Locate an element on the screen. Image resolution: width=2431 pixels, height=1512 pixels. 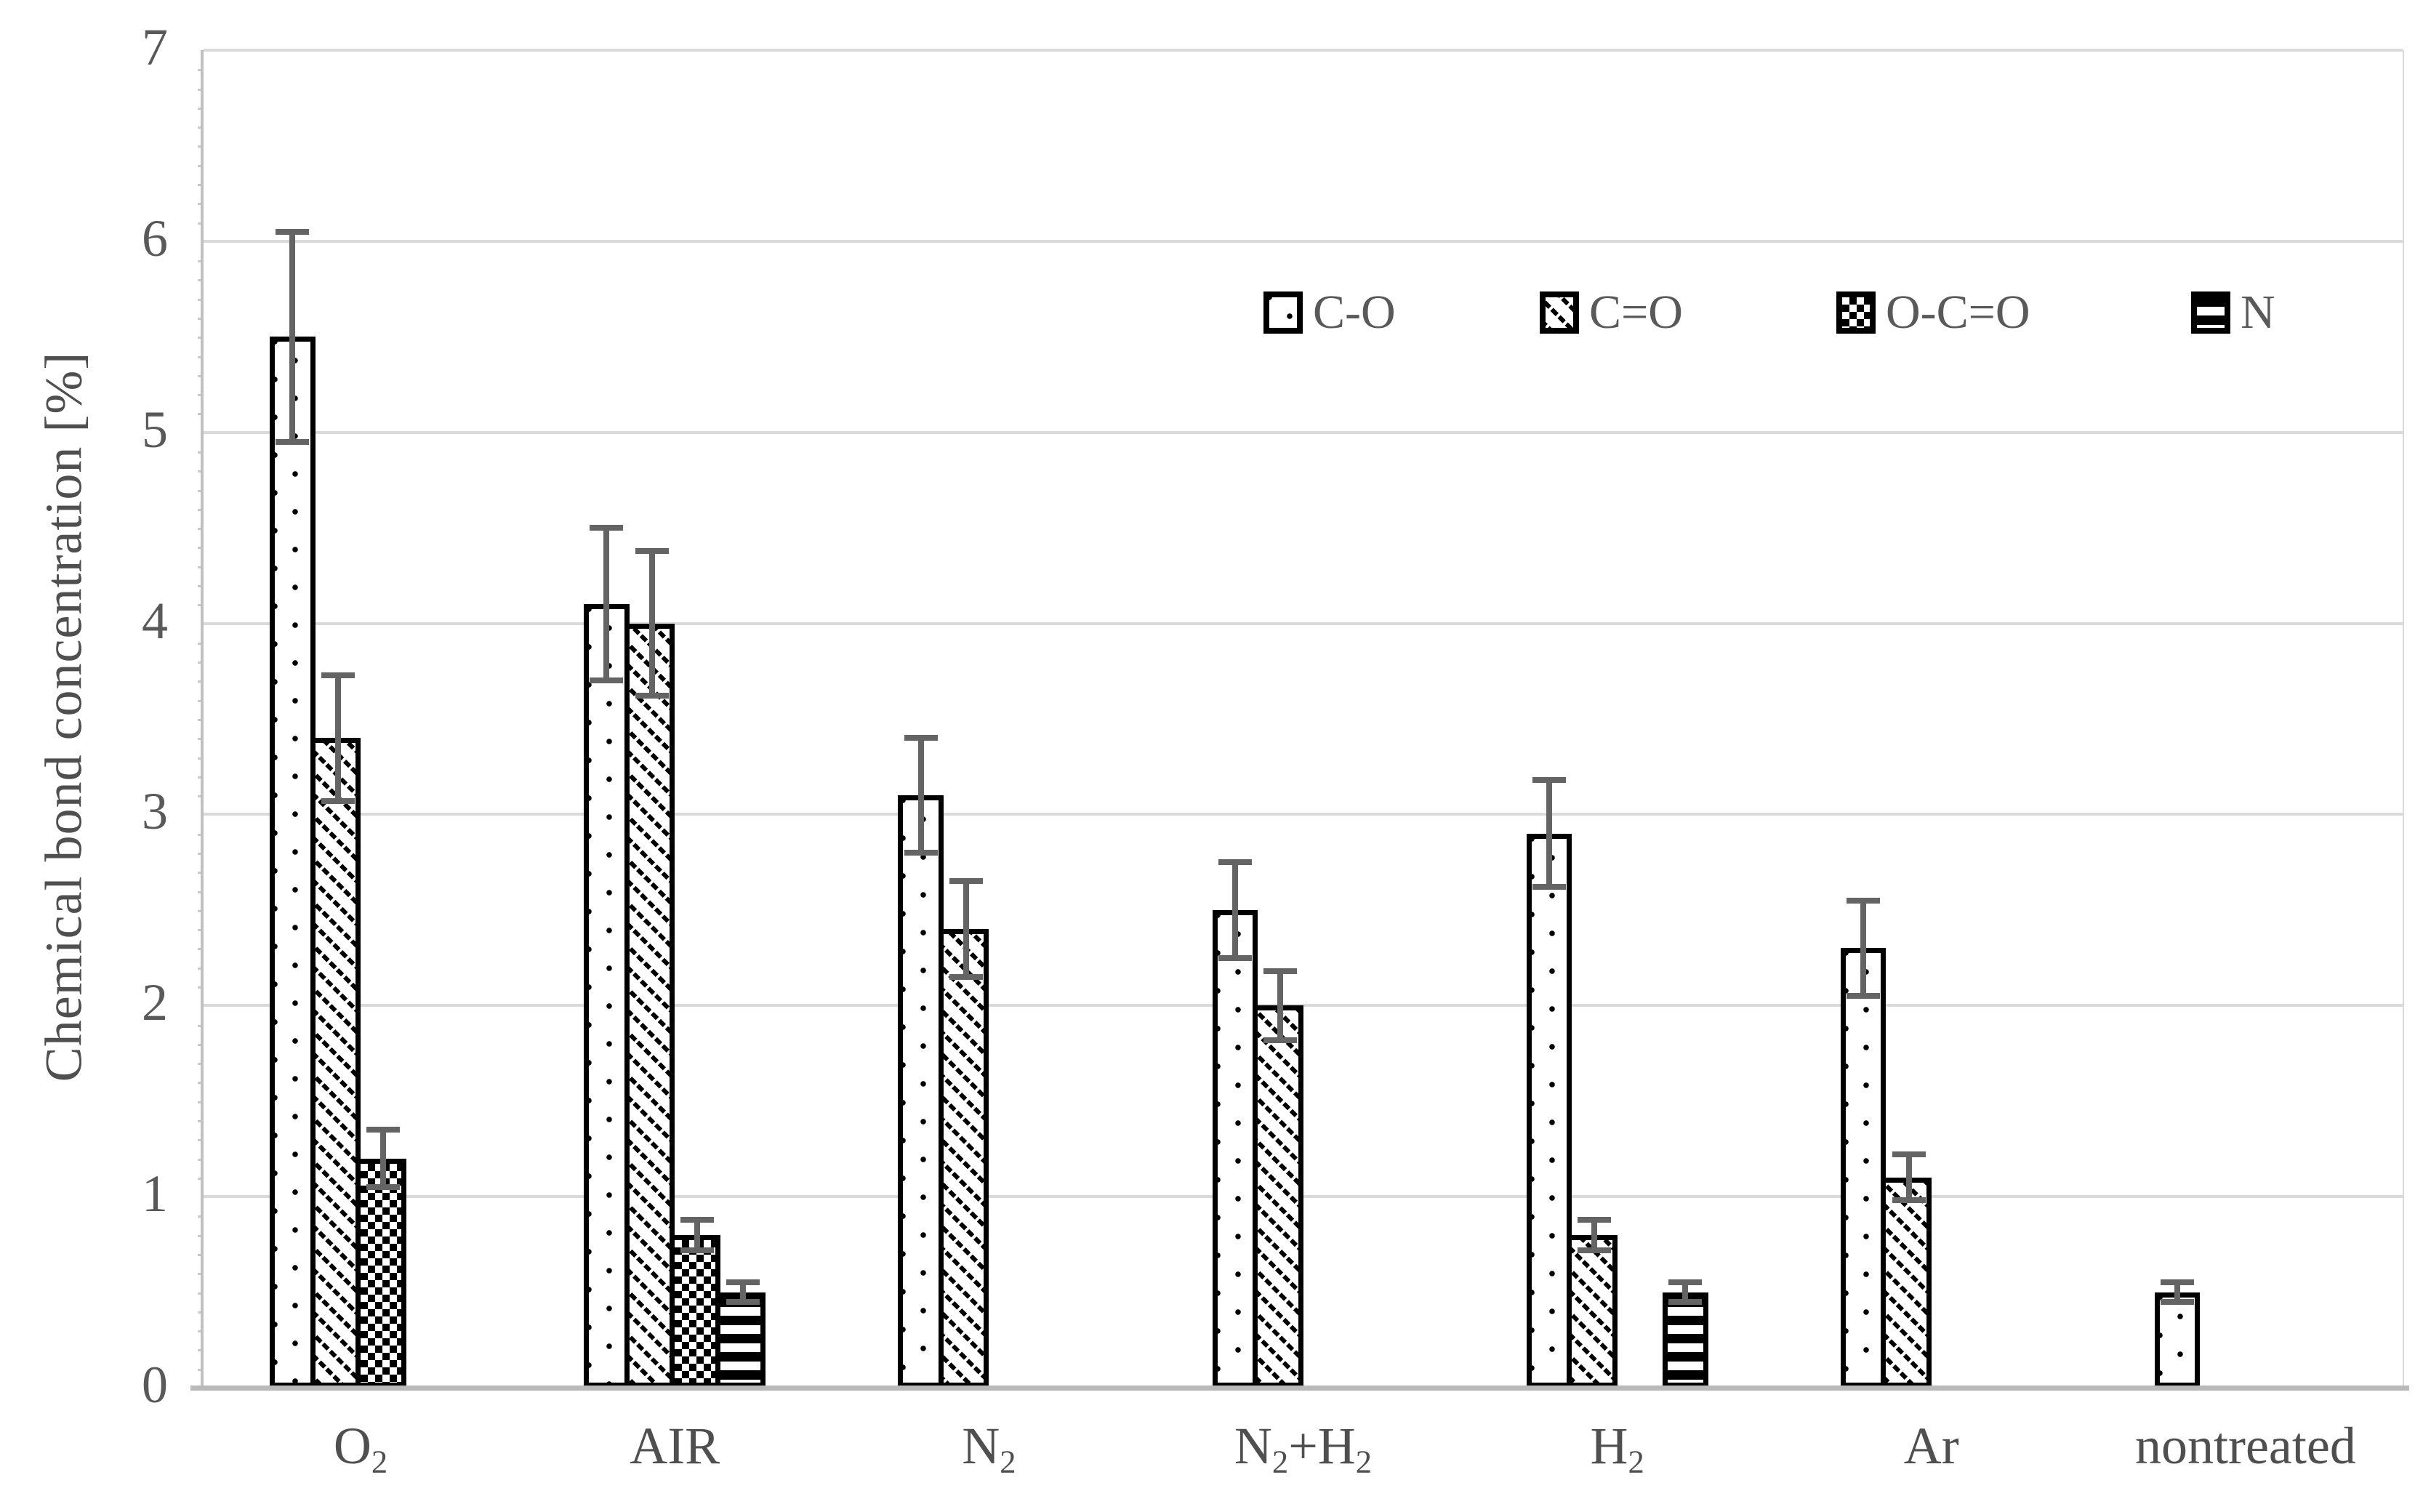
error-bar-C-O-N2+H2 is located at coordinates (1234, 910).